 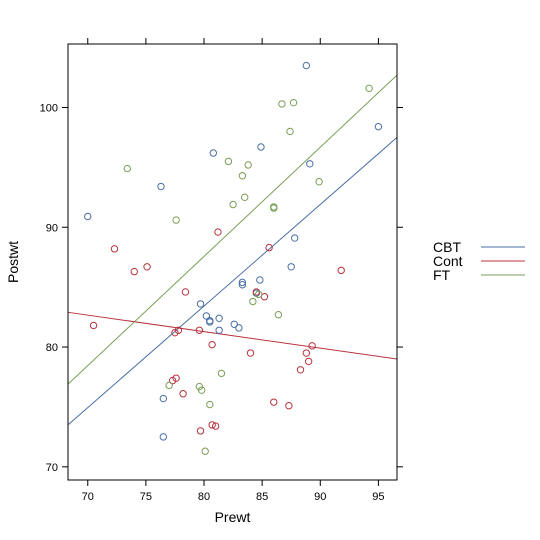 What do you see at coordinates (49, 108) in the screenshot?
I see `y-tick-label: 100` at bounding box center [49, 108].